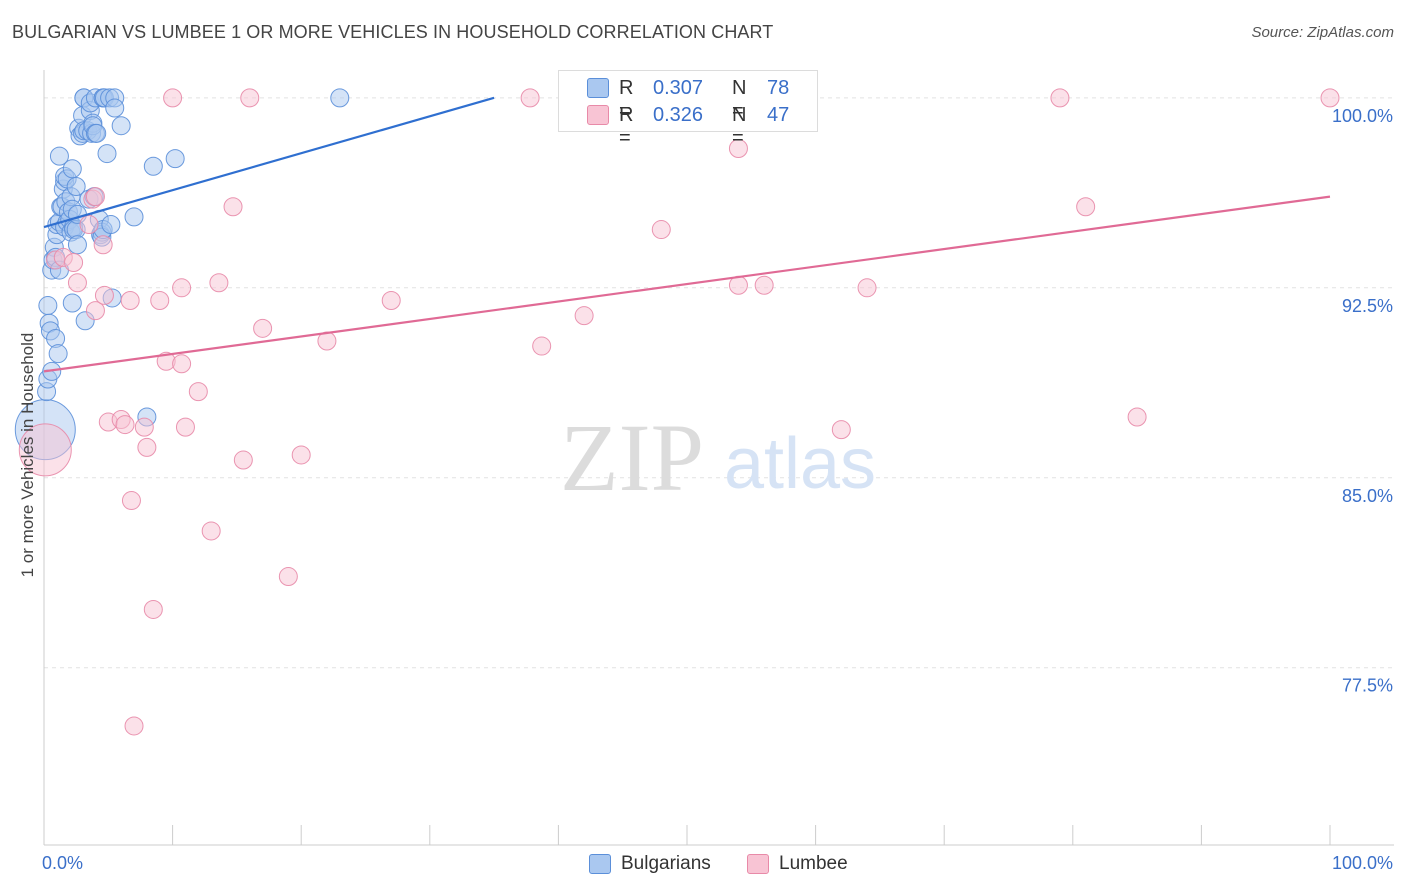 This screenshot has width=1406, height=892. Describe the element at coordinates (1362, 863) in the screenshot. I see `x-tick-label: 100.0%` at that location.